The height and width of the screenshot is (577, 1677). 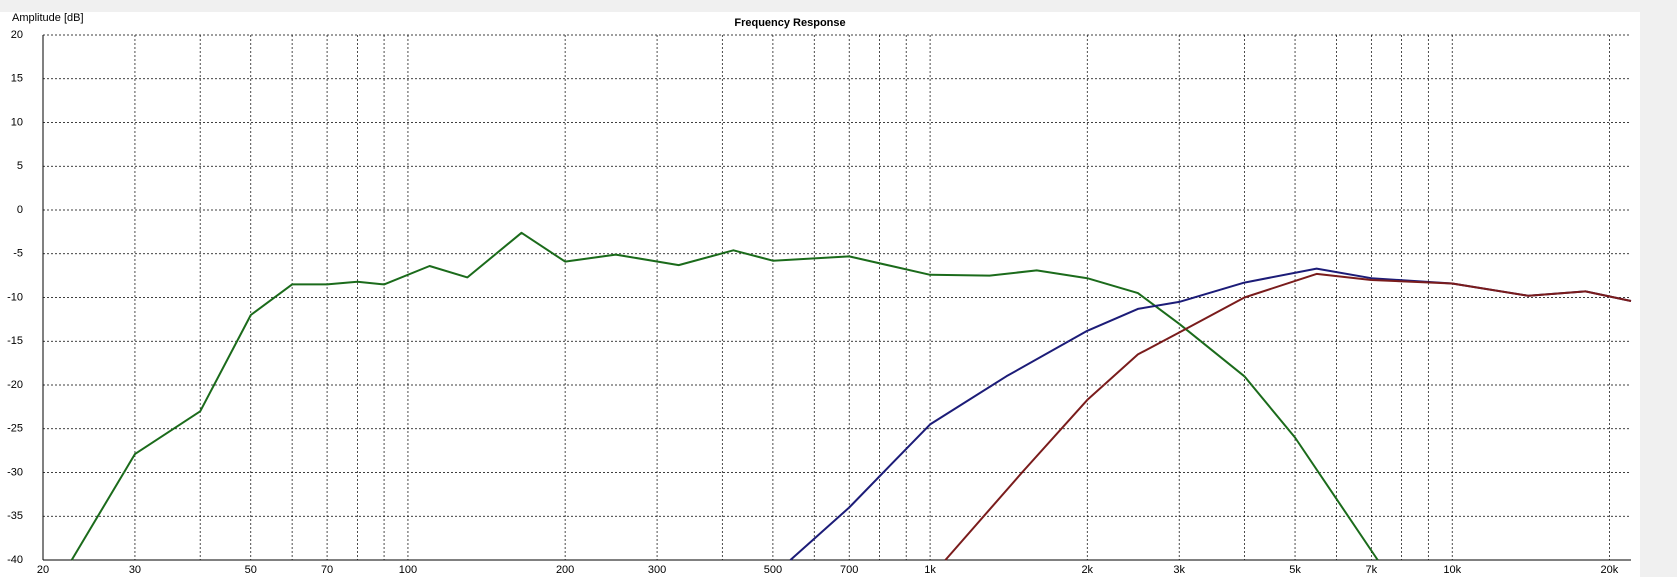 What do you see at coordinates (17, 79) in the screenshot?
I see `y-tick-label: 15` at bounding box center [17, 79].